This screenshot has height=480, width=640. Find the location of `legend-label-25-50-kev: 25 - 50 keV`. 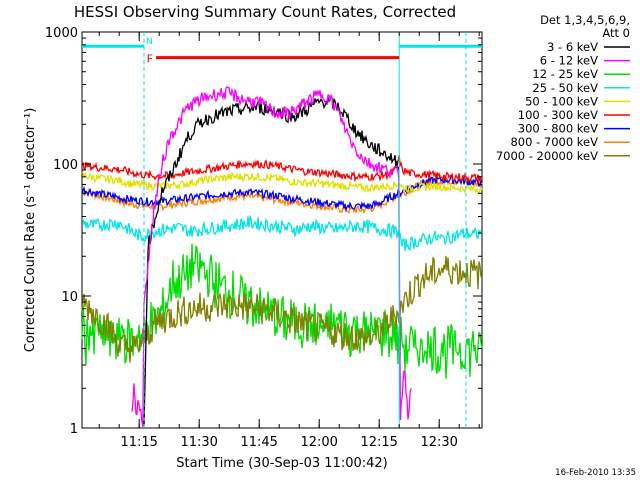

legend-label-25-50-kev: 25 - 50 keV is located at coordinates (565, 88).